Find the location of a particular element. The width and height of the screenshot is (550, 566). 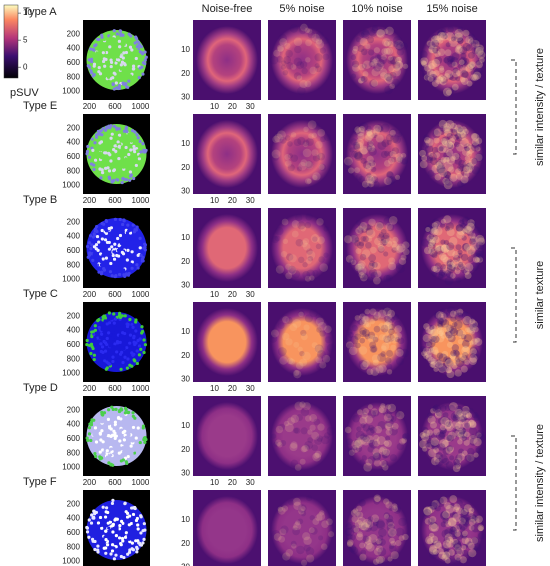

source-y-tick-label: 400 is located at coordinates (74, 236).